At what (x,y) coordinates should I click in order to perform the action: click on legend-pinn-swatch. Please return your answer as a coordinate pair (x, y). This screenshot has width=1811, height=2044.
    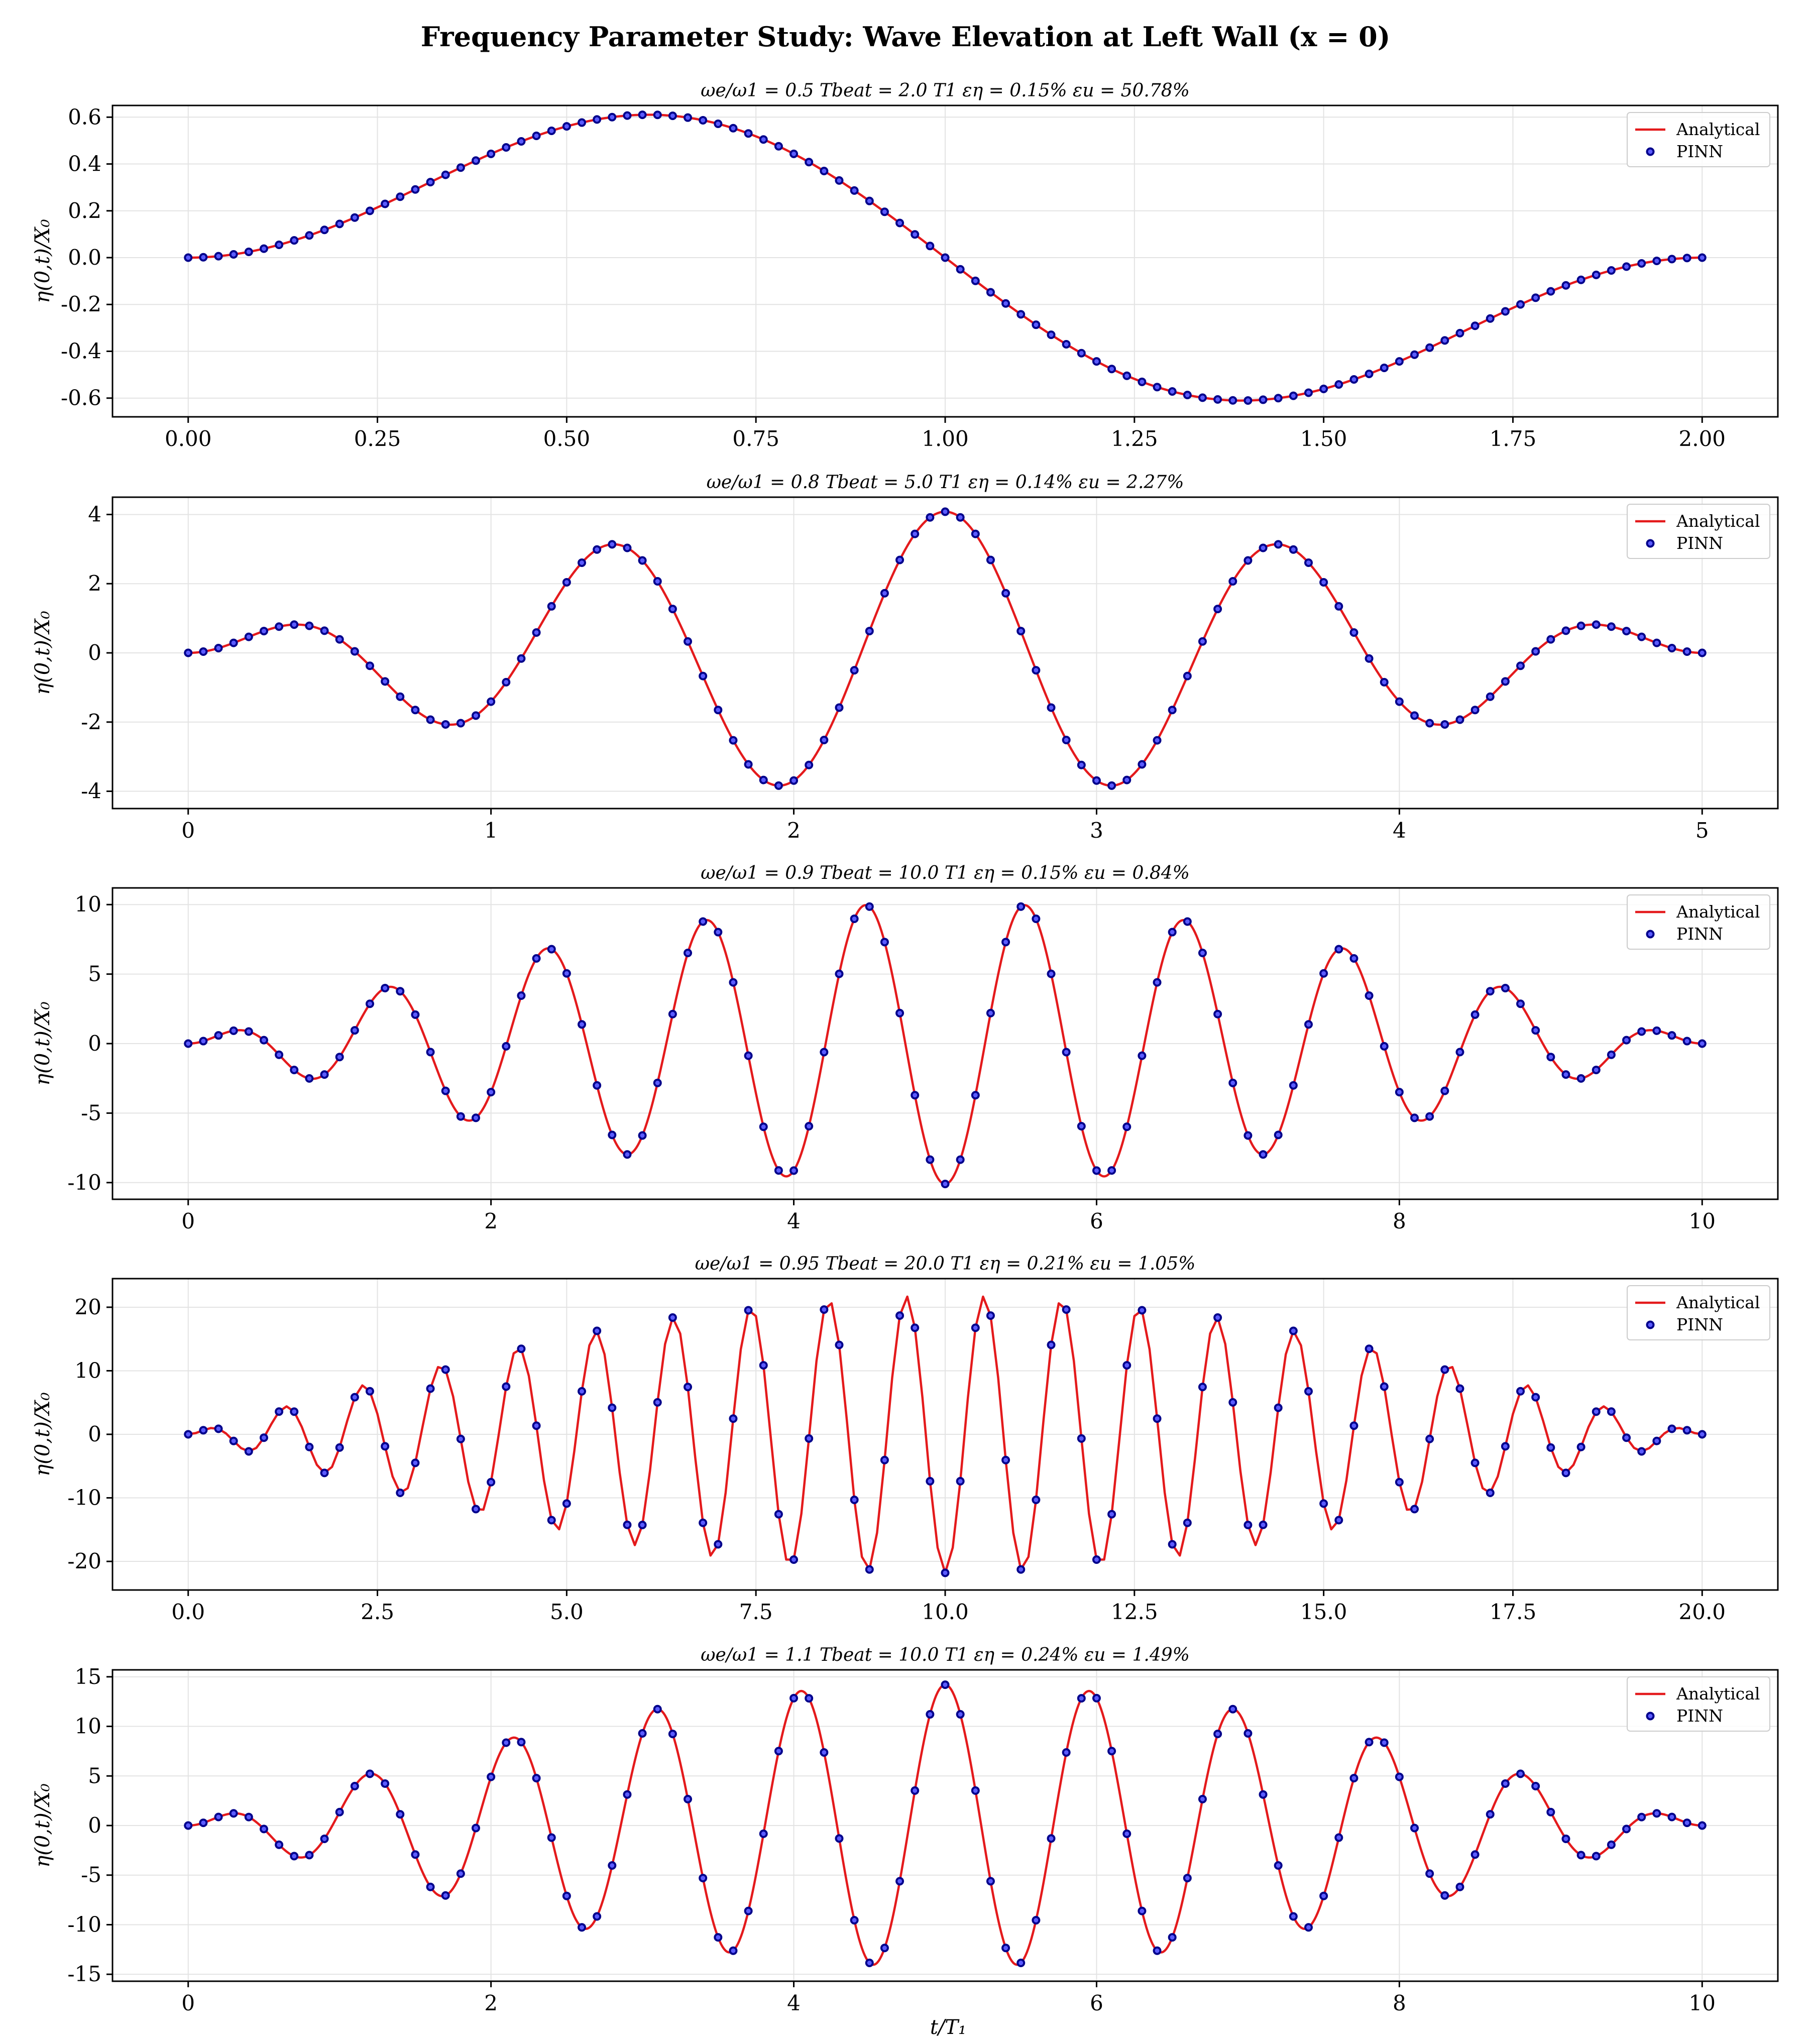
    Looking at the image, I should click on (1650, 934).